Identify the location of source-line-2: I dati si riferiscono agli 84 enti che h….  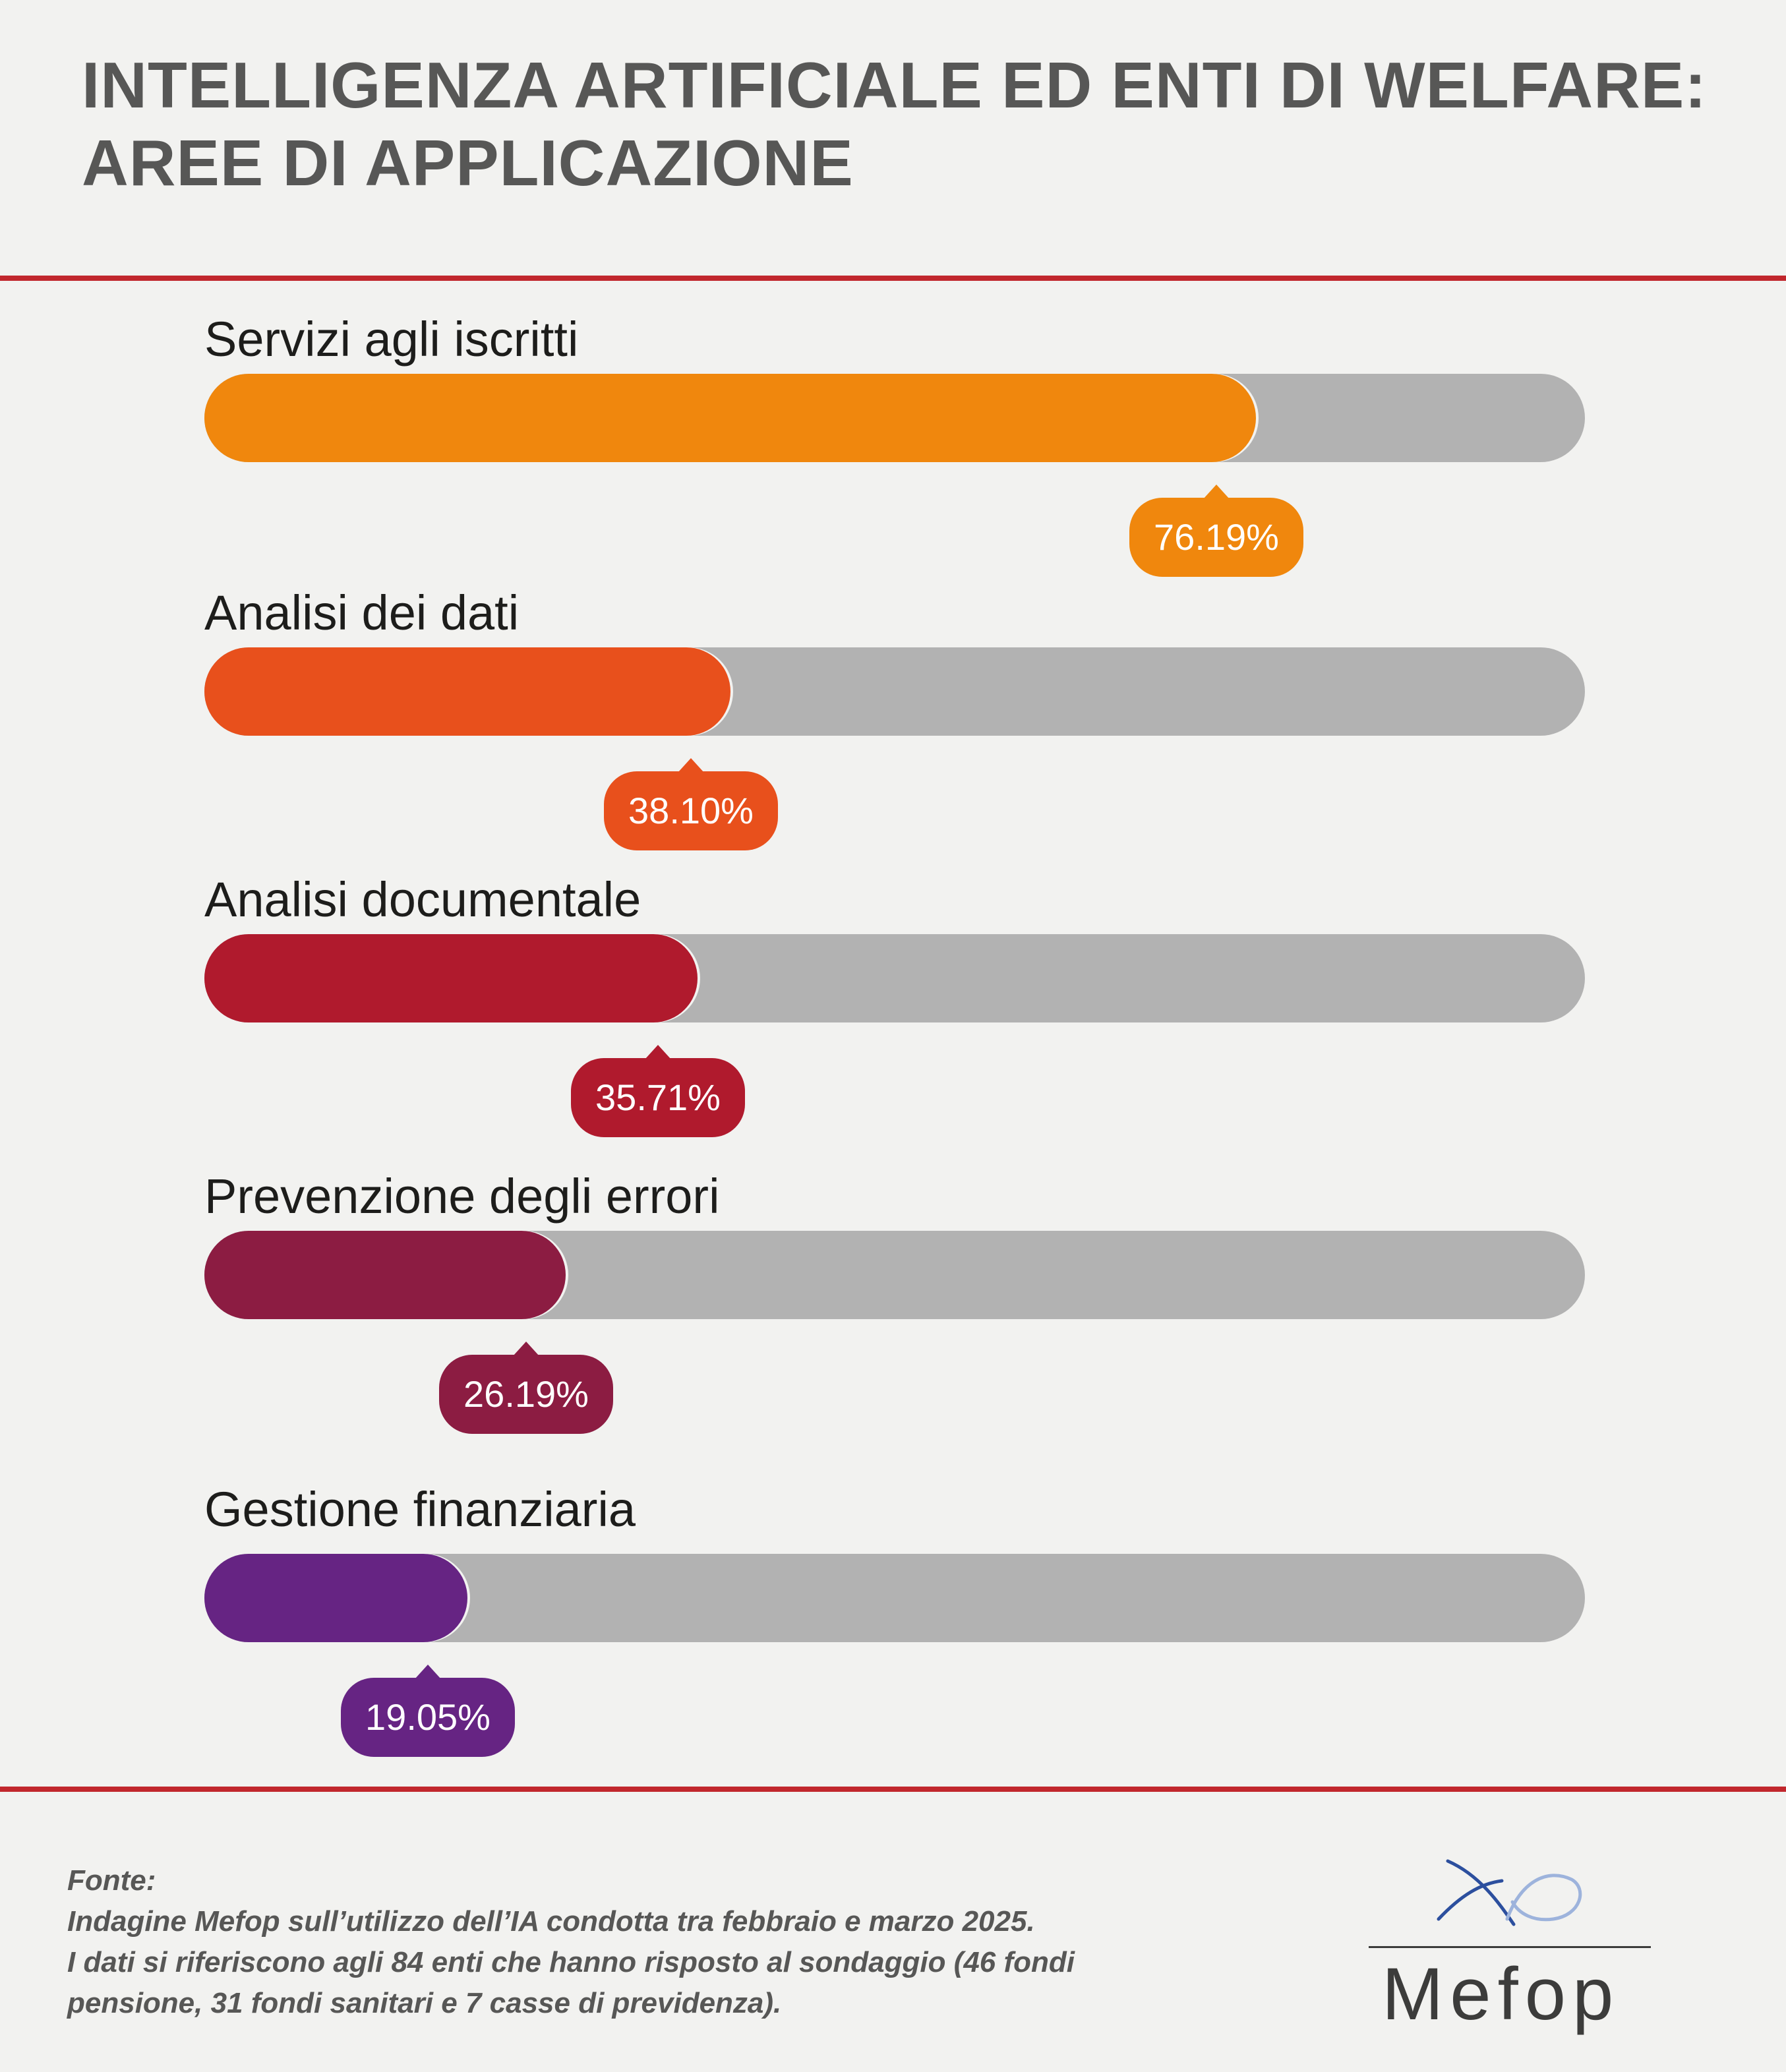
(571, 1962).